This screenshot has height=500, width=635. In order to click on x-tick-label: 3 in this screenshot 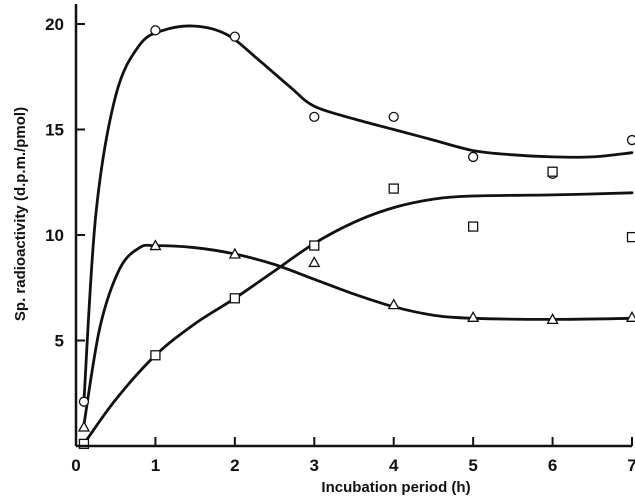, I will do `click(314, 465)`.